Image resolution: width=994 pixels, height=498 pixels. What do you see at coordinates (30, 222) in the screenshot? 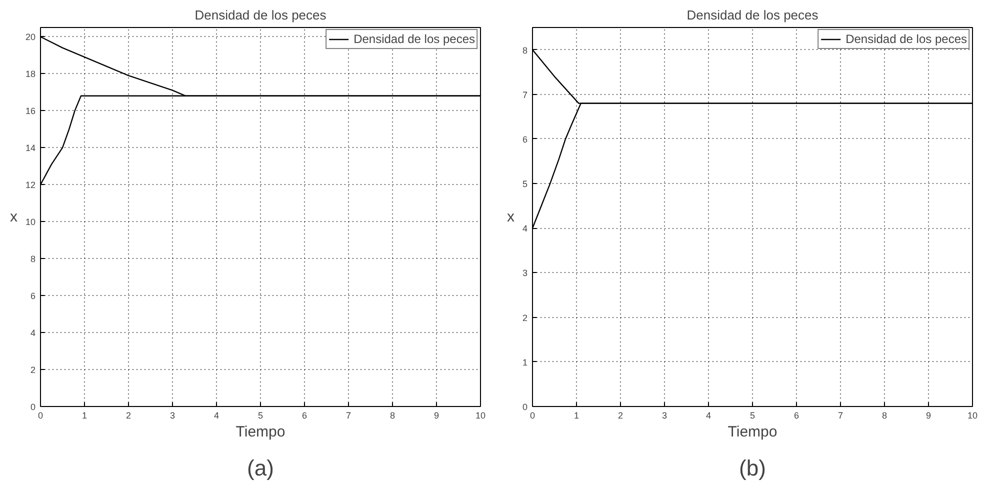
I see `y-tick-label: 10` at bounding box center [30, 222].